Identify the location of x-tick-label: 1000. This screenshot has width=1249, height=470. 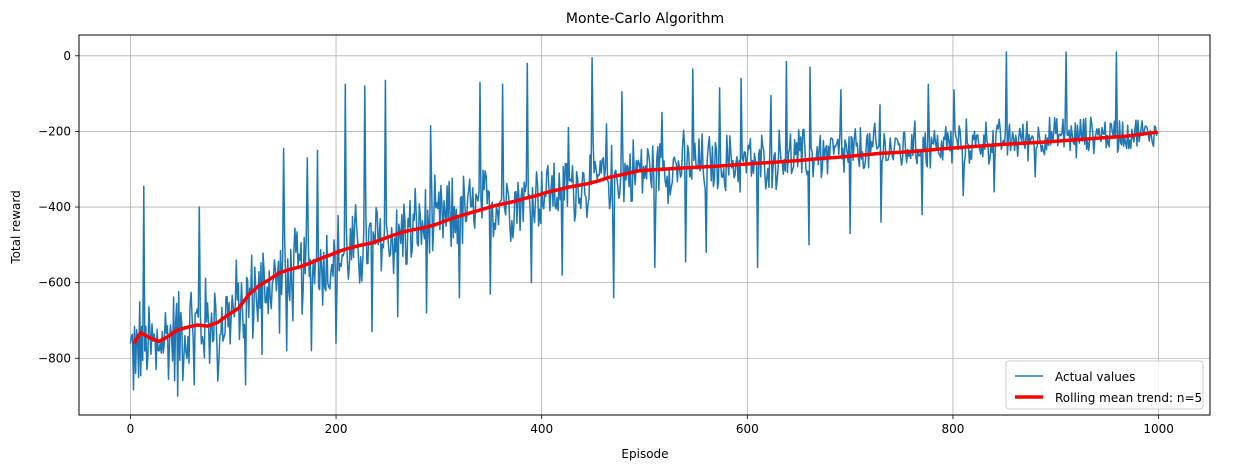
(1158, 429).